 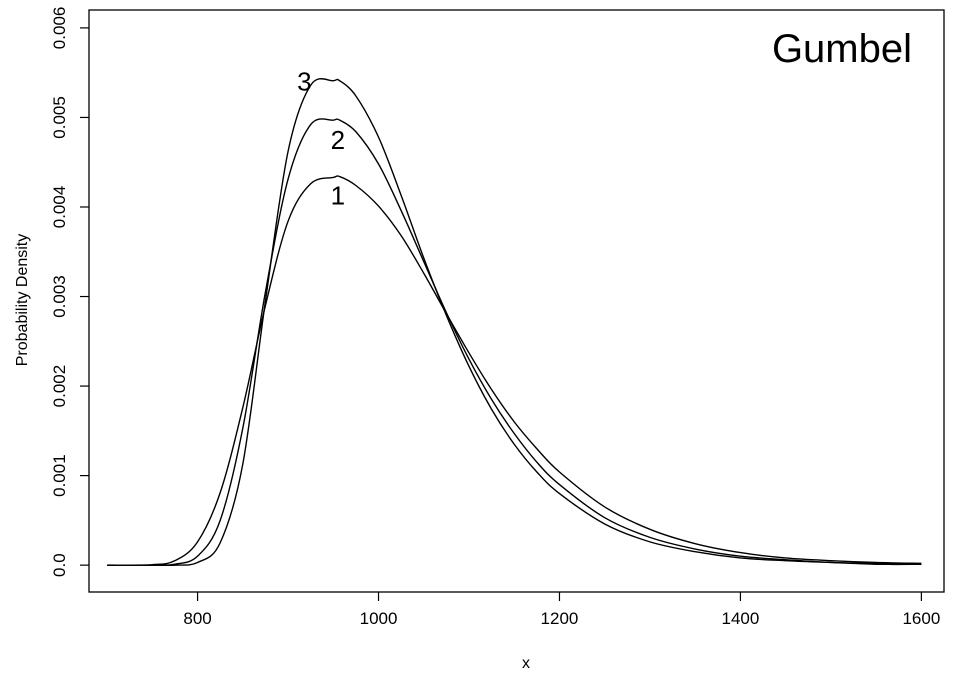 What do you see at coordinates (560, 618) in the screenshot?
I see `x-tick-label: 1200` at bounding box center [560, 618].